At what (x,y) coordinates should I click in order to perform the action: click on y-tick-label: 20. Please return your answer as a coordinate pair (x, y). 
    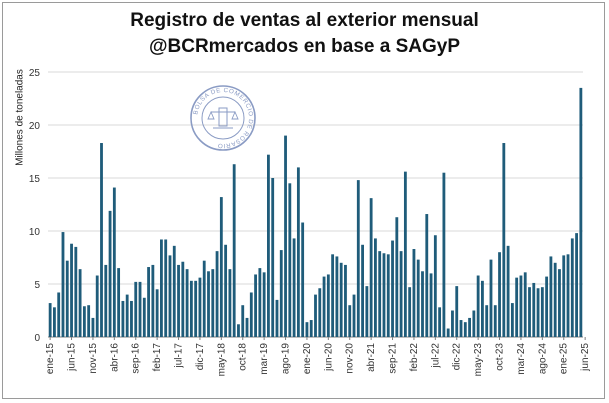
    Looking at the image, I should click on (35, 126).